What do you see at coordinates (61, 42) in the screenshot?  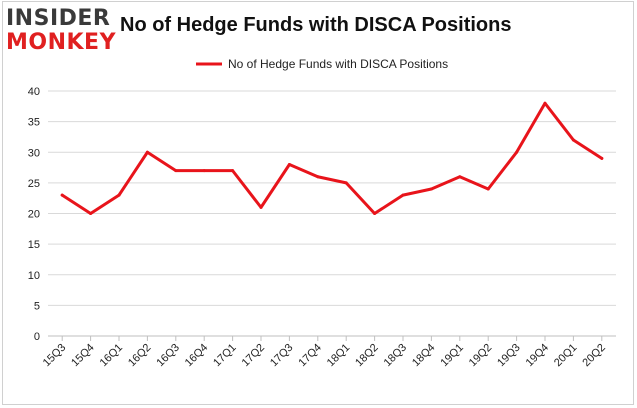 I see `logo-line-2: MONKEY` at bounding box center [61, 42].